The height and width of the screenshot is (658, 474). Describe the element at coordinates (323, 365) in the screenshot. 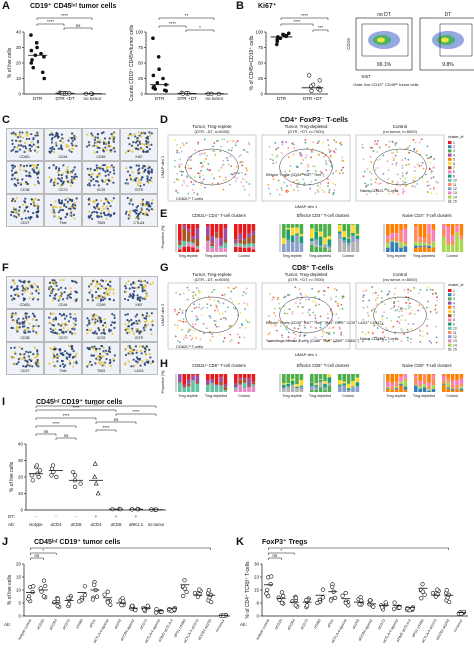

I see `h-group-title: Effector CD8⁺ T-cell clusters` at that location.